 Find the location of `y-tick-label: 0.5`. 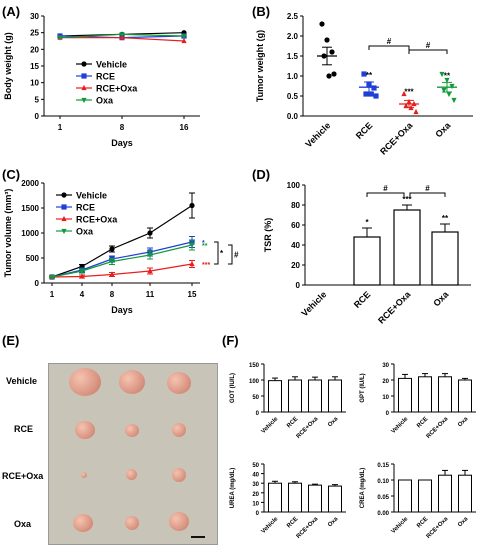

y-tick-label: 0.5 is located at coordinates (293, 96).